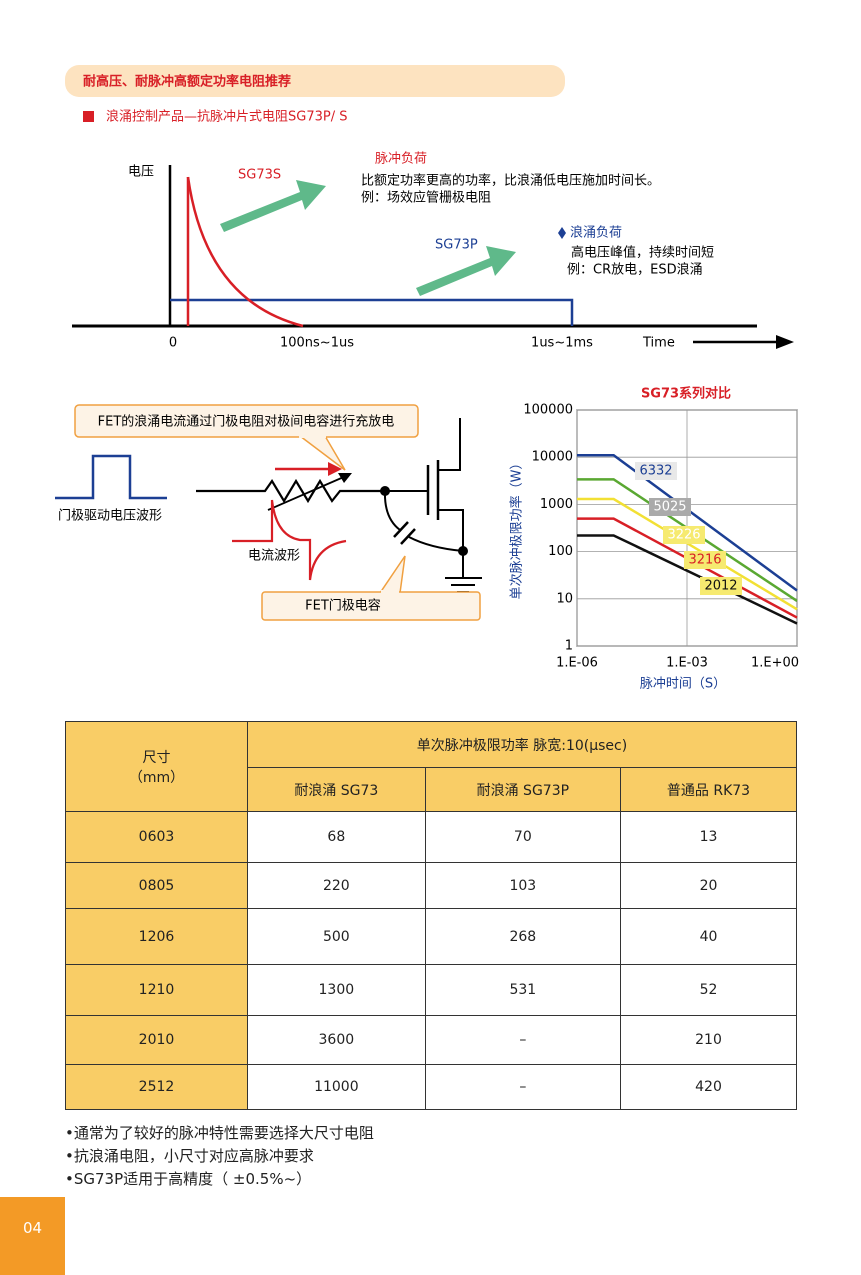 The image size is (861, 1275). I want to click on table-cell: 3600, so click(336, 1040).